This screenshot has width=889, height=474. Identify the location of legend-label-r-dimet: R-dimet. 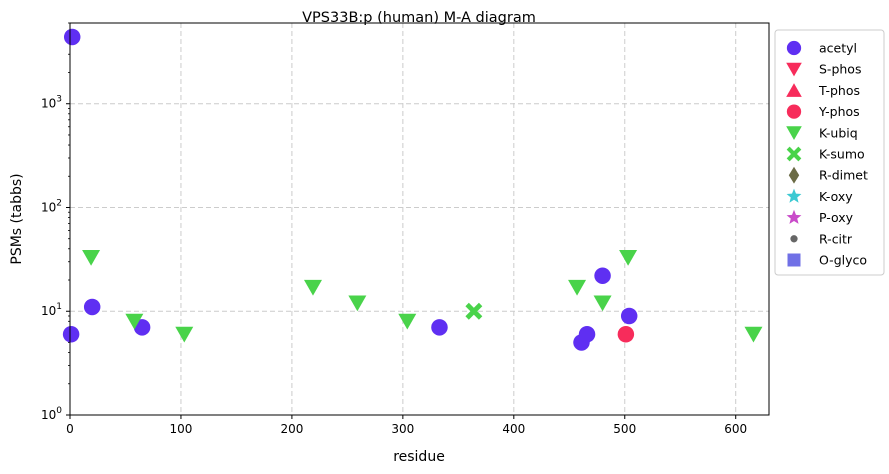
(843, 175).